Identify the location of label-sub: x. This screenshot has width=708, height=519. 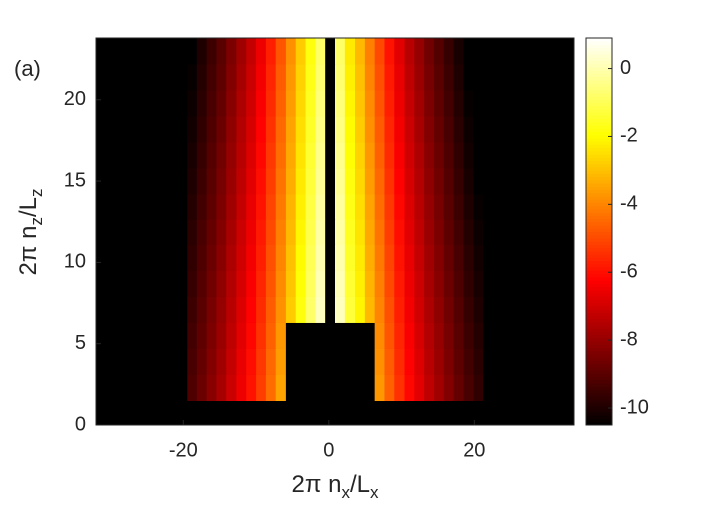
(345, 492).